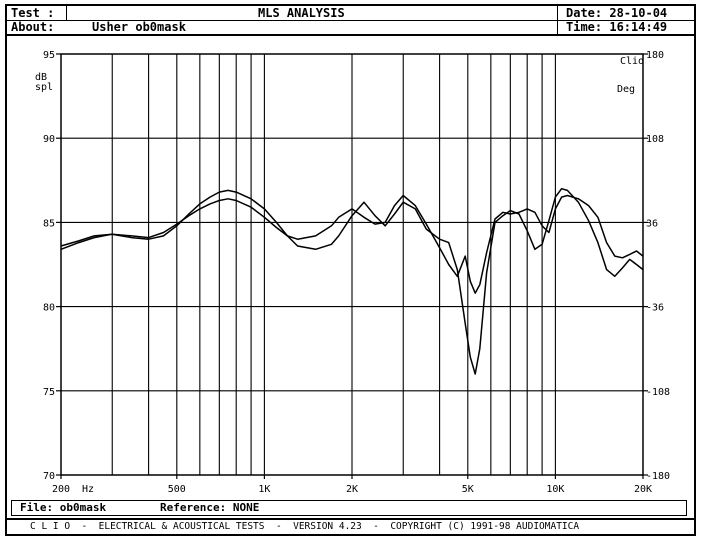 The image size is (705, 547). I want to click on y-tick-label: 70, so click(49, 476).